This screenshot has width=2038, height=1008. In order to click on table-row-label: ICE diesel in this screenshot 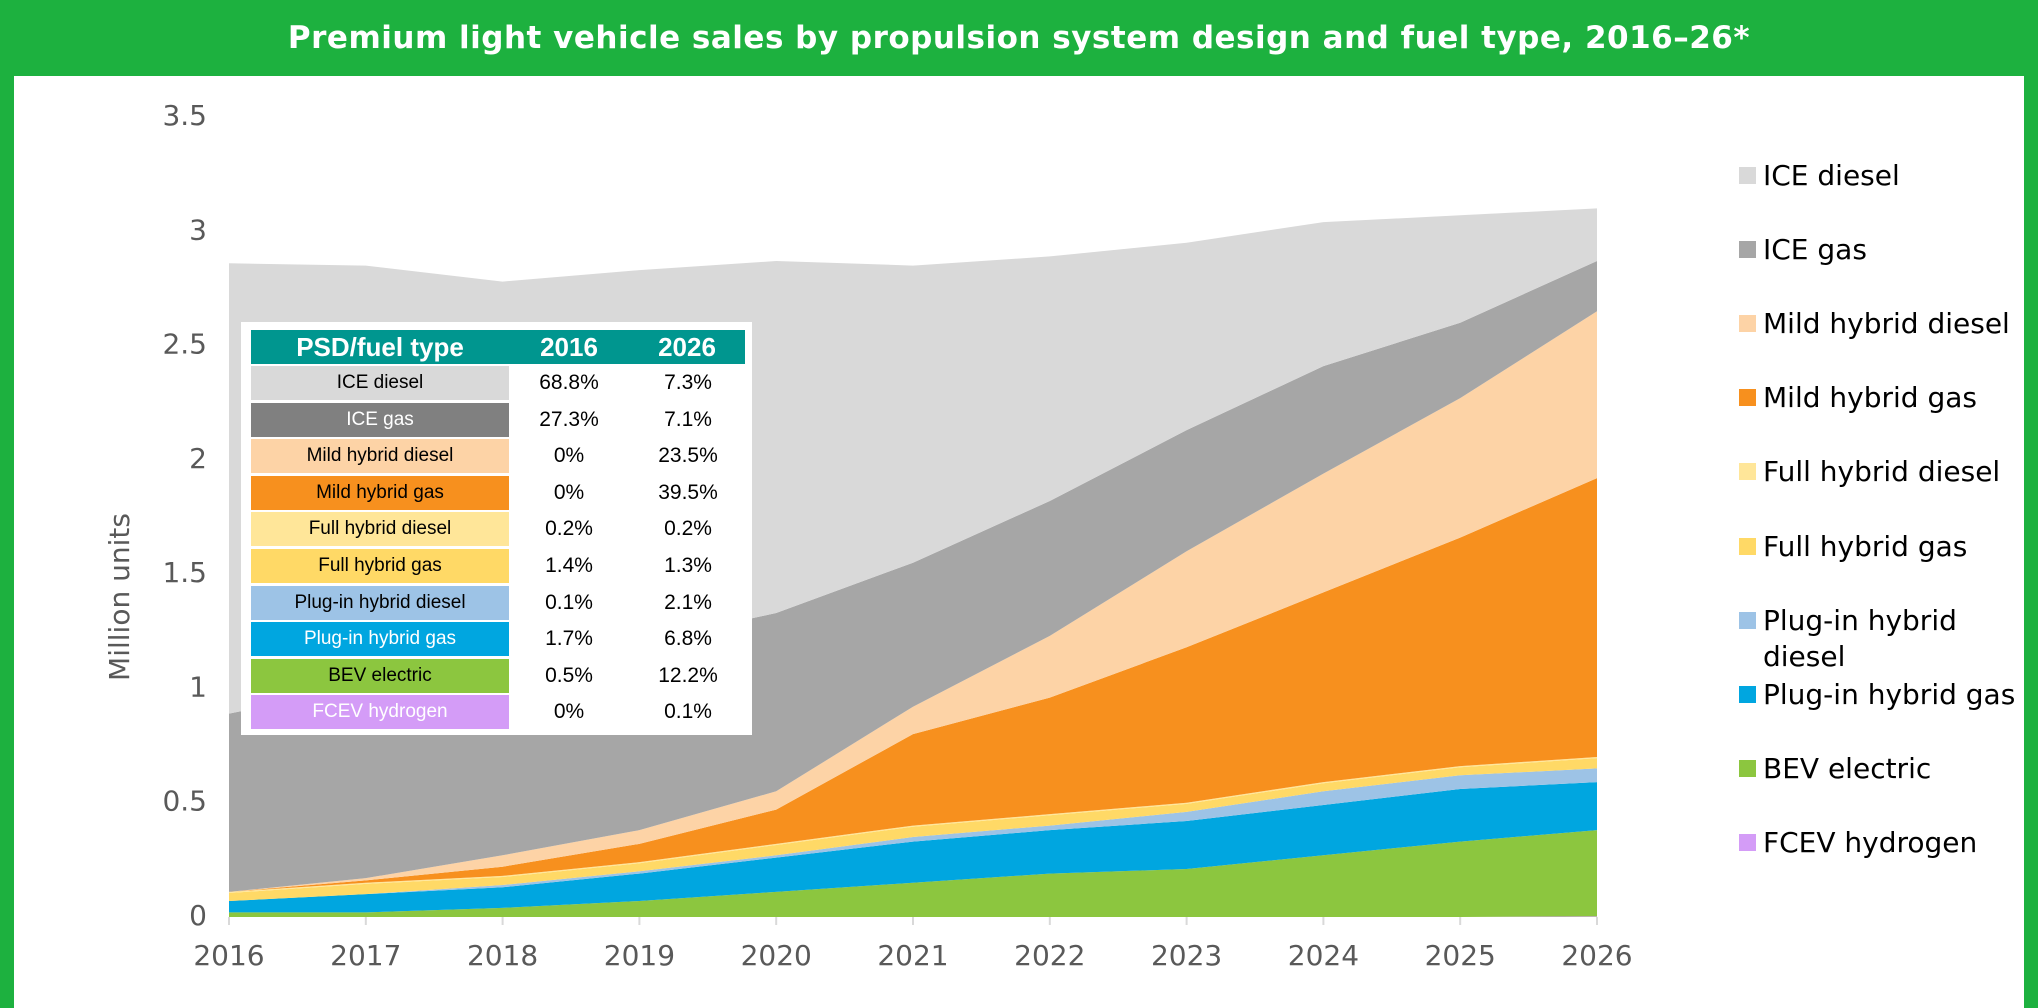, I will do `click(380, 383)`.